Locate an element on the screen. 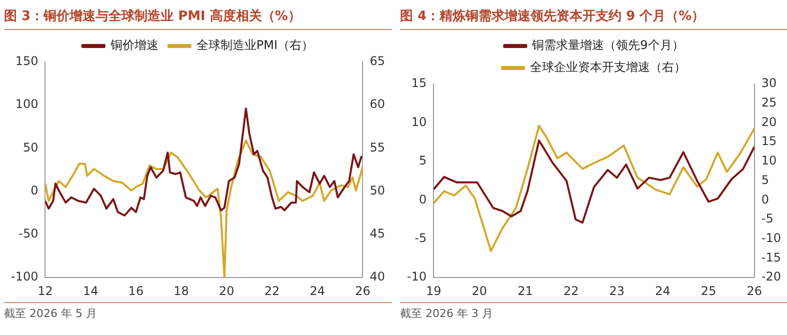 The image size is (787, 335). x-tick-label: 21 is located at coordinates (525, 291).